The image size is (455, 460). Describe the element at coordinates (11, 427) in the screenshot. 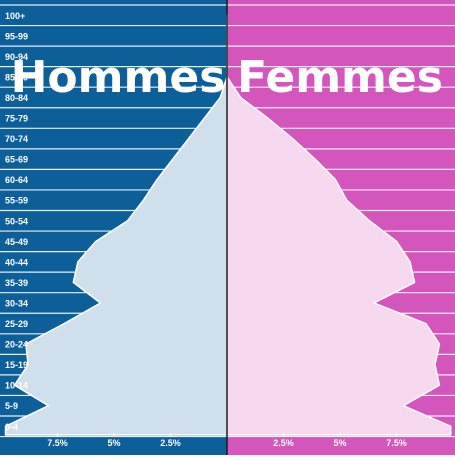

I see `age-group-label: 0-4` at that location.